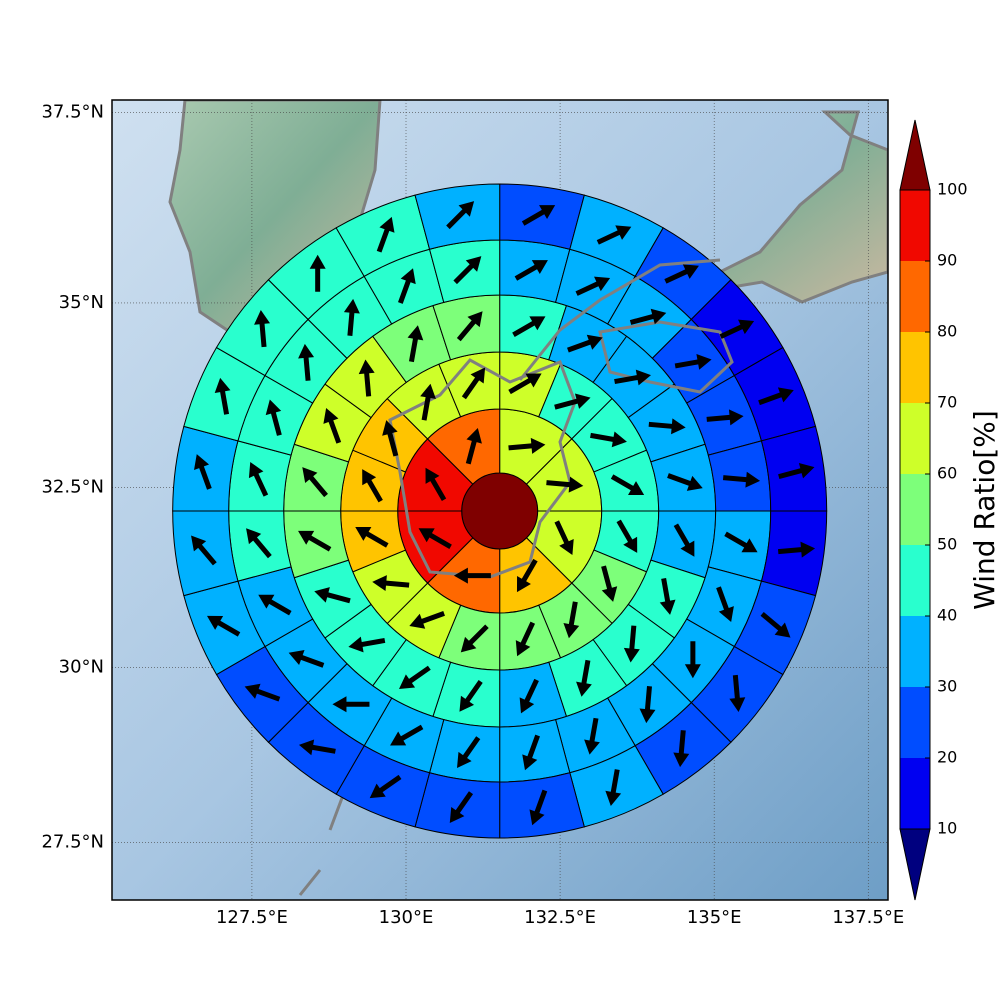 Image resolution: width=1000 pixels, height=1004 pixels. Describe the element at coordinates (947, 615) in the screenshot. I see `colorbar-tick-label: 40` at that location.